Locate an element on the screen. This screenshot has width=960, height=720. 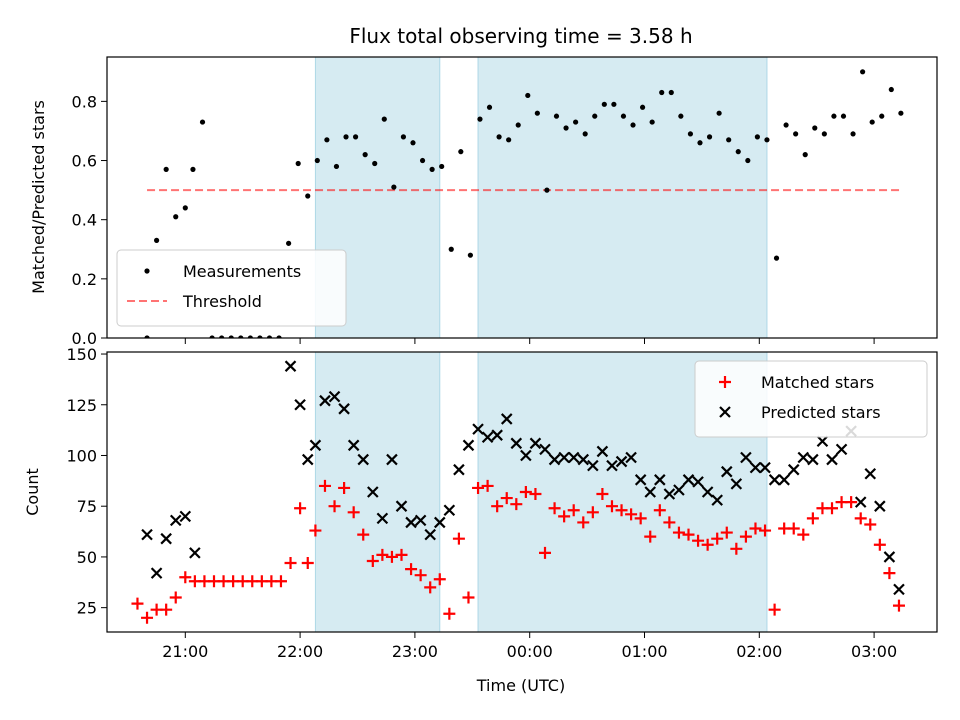
x-tick-label: 02:00 is located at coordinates (759, 651).